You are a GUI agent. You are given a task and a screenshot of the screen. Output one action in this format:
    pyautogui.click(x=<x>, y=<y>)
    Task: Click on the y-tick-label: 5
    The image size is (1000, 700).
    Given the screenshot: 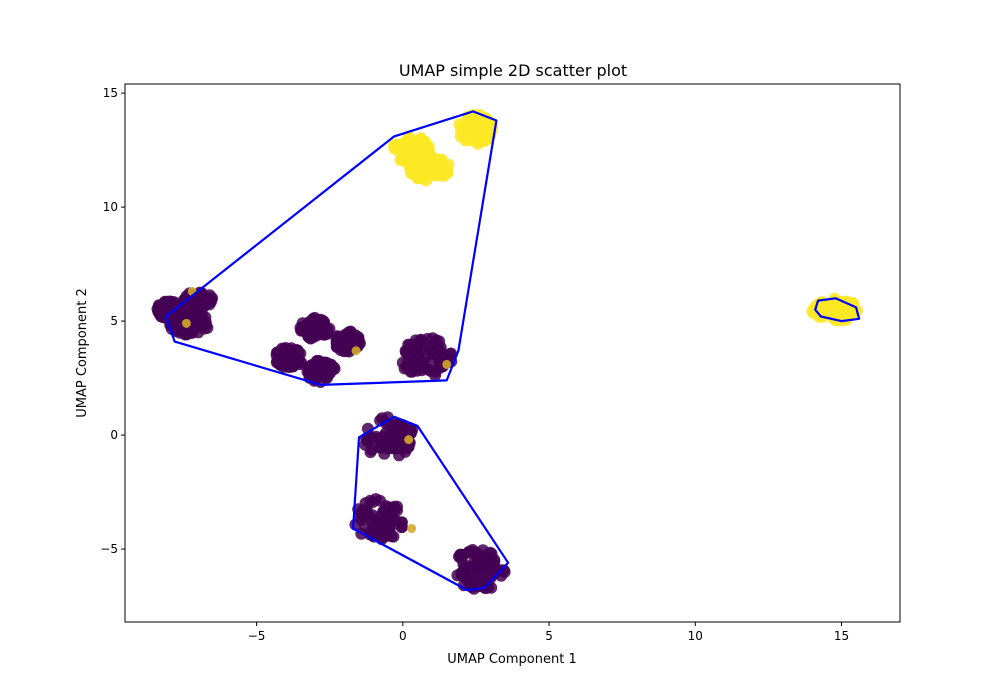 What is the action you would take?
    pyautogui.click(x=114, y=321)
    